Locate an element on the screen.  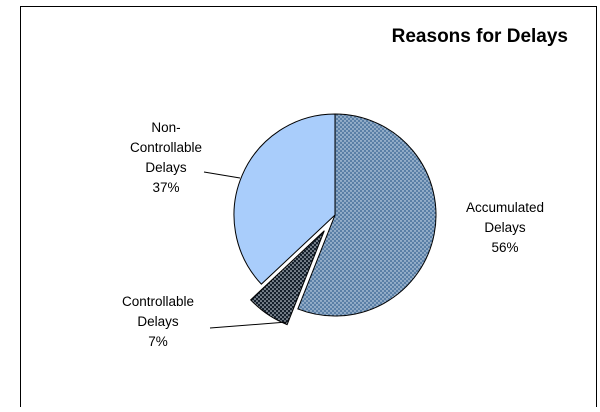
leader-line-non-controllable-delays is located at coordinates (222, 175).